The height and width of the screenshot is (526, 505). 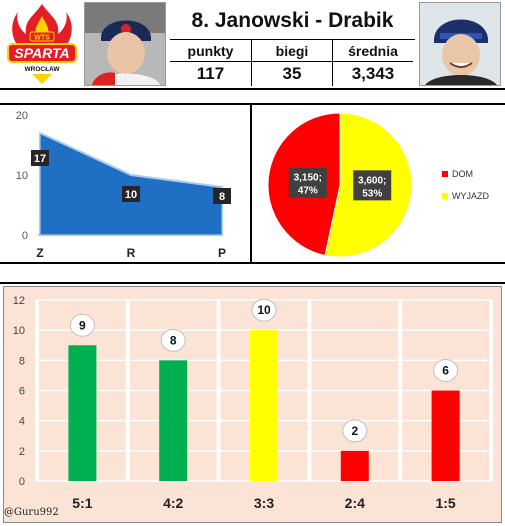 I want to click on middle-divider, so click(x=251, y=183).